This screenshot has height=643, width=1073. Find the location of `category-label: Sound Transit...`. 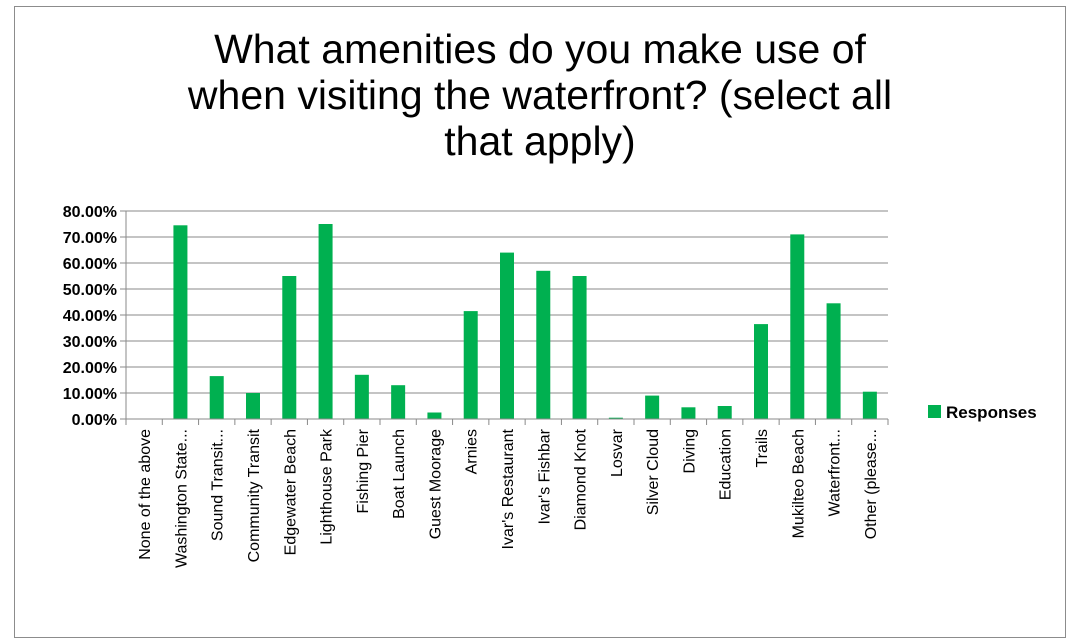

category-label: Sound Transit... is located at coordinates (218, 485).